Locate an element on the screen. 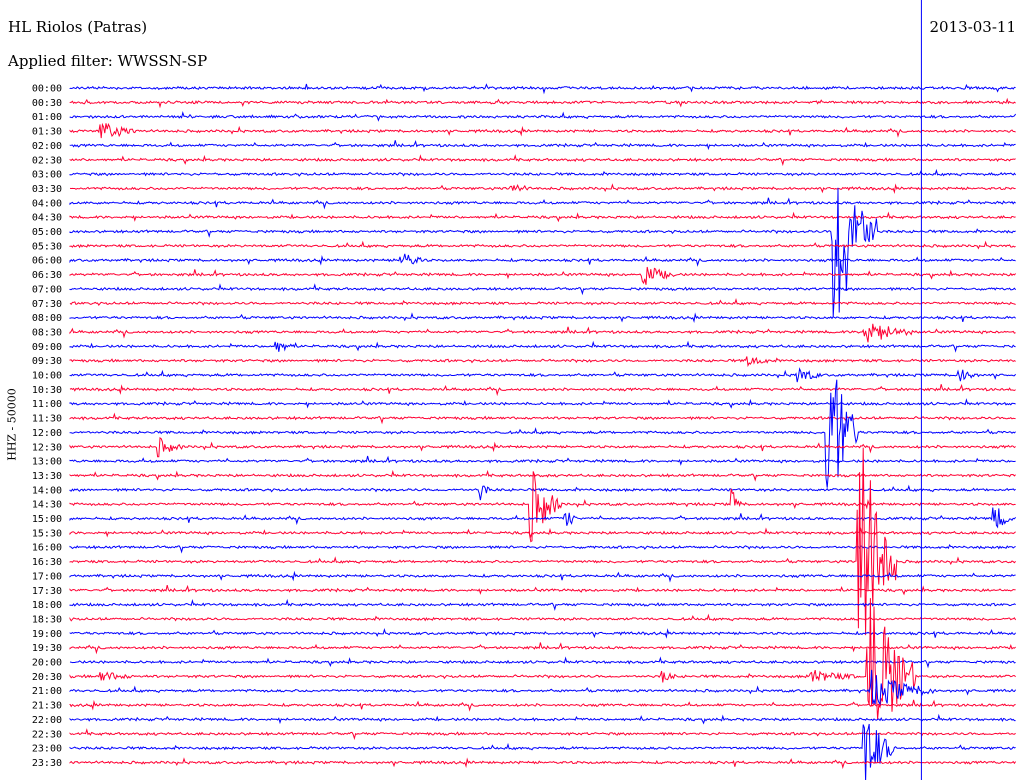 The width and height of the screenshot is (1024, 780). time-tick-label: 00:00 is located at coordinates (47, 89).